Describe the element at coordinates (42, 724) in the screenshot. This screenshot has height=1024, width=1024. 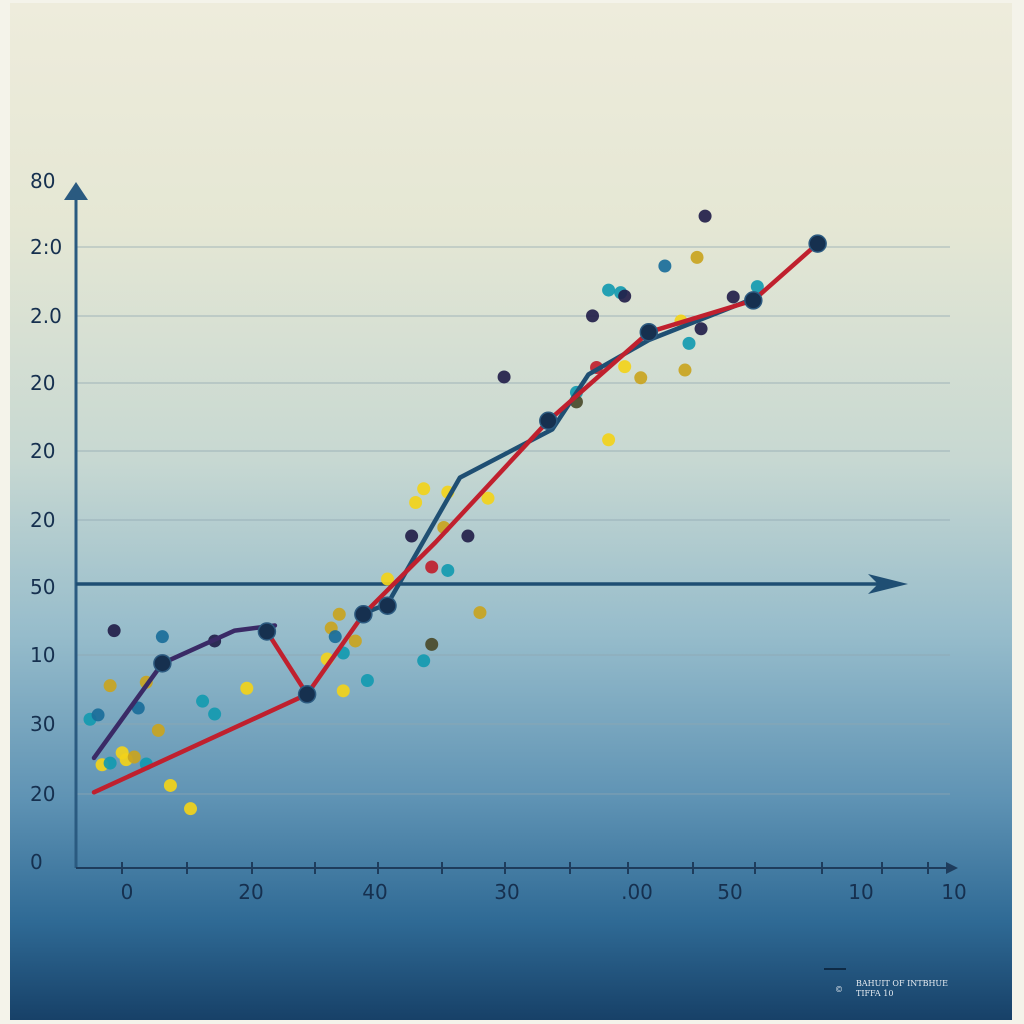
I see `y-tick-label: 30` at that location.